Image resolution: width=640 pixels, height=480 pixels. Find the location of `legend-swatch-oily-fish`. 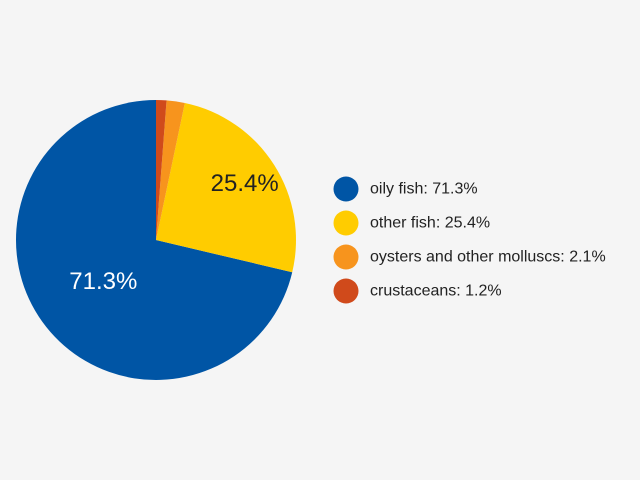

legend-swatch-oily-fish is located at coordinates (346, 189).